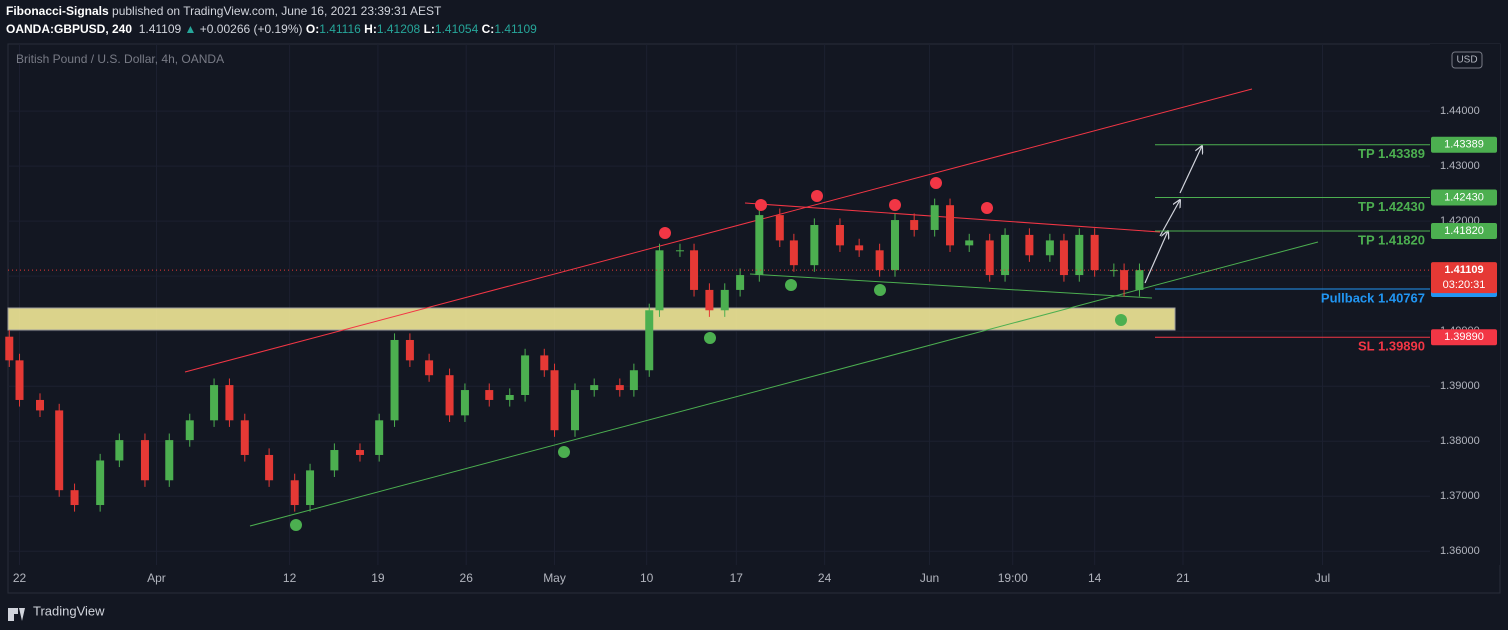 The image size is (1508, 630). Describe the element at coordinates (69, 29) in the screenshot. I see `symbol: OANDA:GBPUSD, 240` at that location.